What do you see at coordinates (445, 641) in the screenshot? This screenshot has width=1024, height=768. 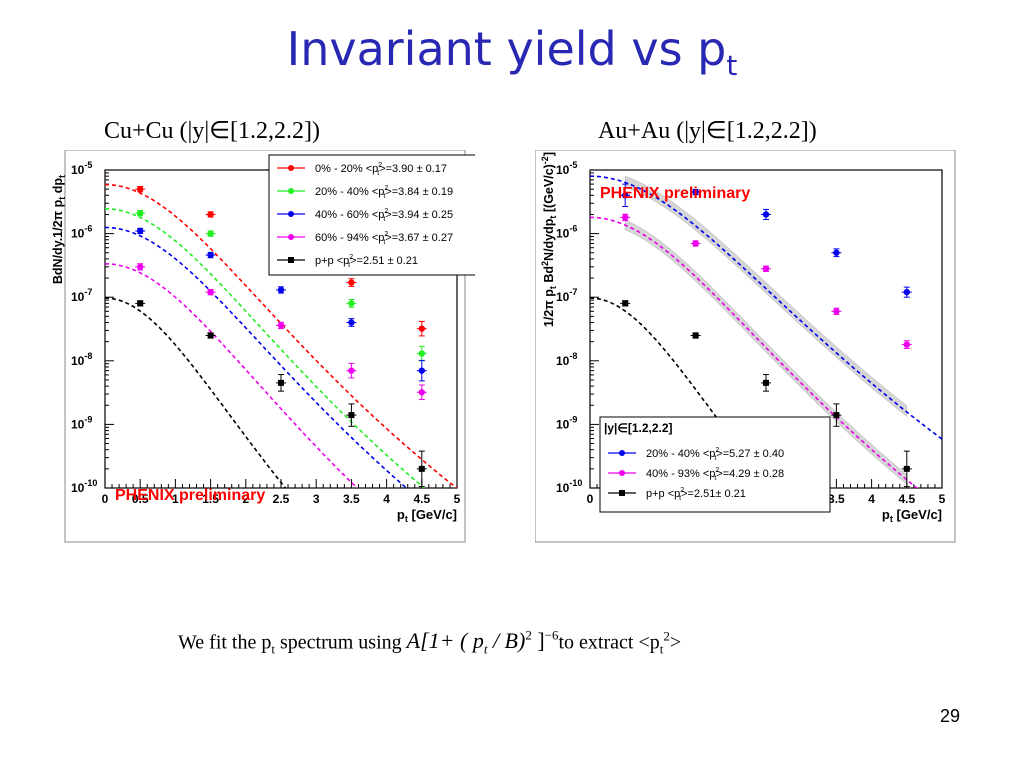 I see `formula-part-a: A[1+ ( p` at bounding box center [445, 641].